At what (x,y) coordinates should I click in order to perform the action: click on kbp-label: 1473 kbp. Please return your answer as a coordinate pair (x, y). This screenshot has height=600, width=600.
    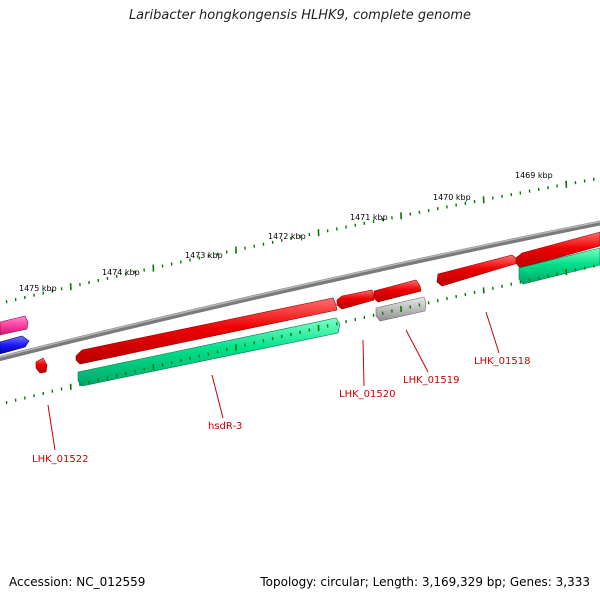
    Looking at the image, I should click on (204, 255).